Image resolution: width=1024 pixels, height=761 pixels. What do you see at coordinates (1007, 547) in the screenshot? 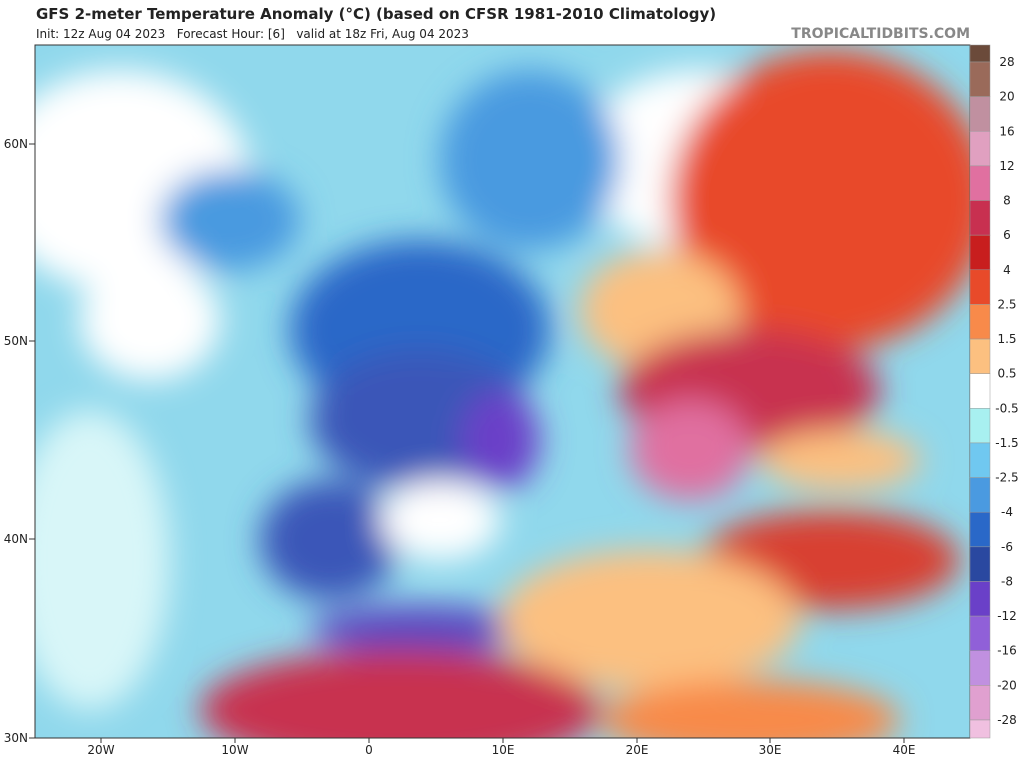
I see `colorbar-label: -6` at bounding box center [1007, 547].